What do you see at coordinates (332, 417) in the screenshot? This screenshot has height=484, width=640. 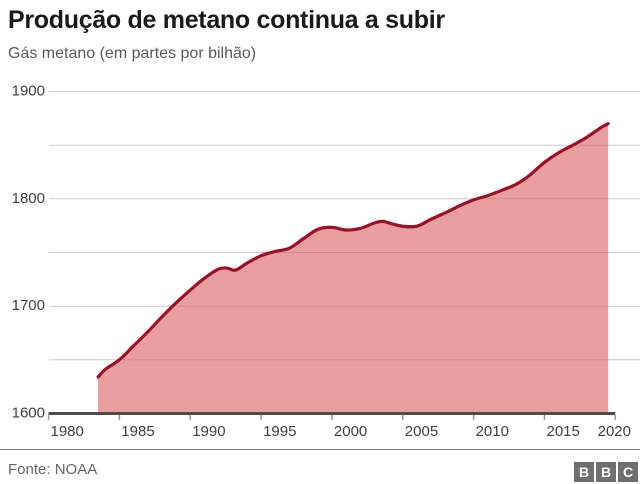 I see `x-axis-ticks` at bounding box center [332, 417].